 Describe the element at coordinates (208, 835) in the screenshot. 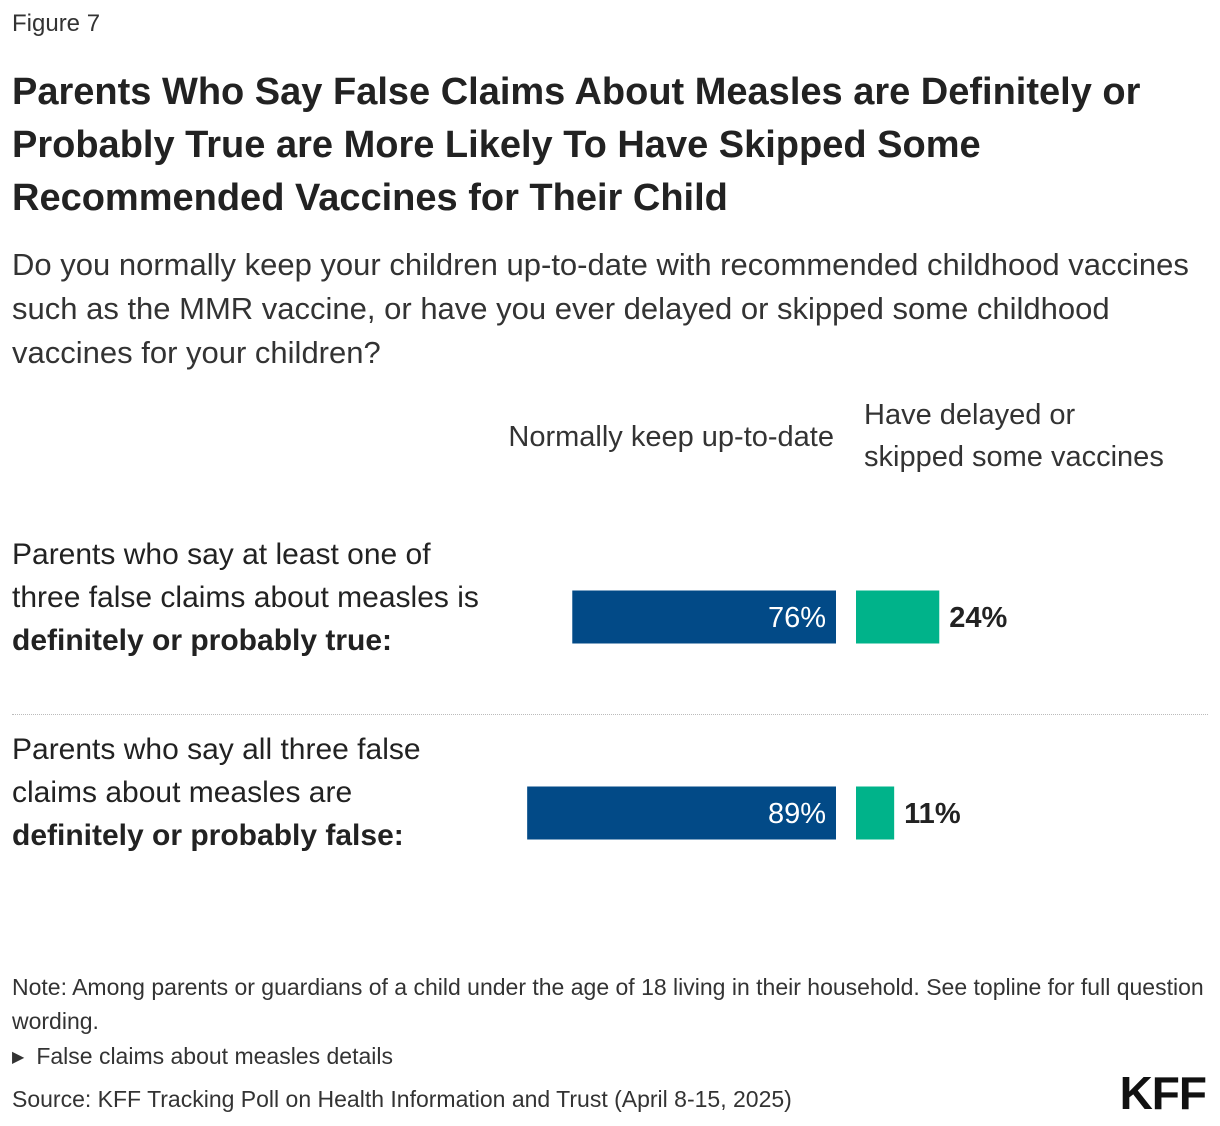

I see `row-label-false-bold: definitely or probably false:` at that location.